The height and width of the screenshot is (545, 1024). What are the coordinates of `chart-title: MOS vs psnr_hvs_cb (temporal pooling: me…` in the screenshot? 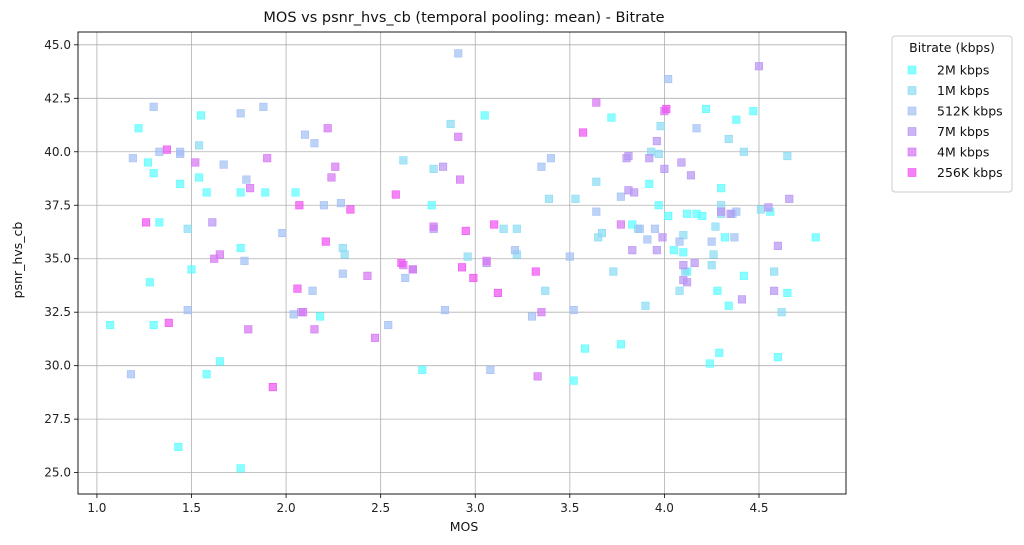 It's located at (463, 18).